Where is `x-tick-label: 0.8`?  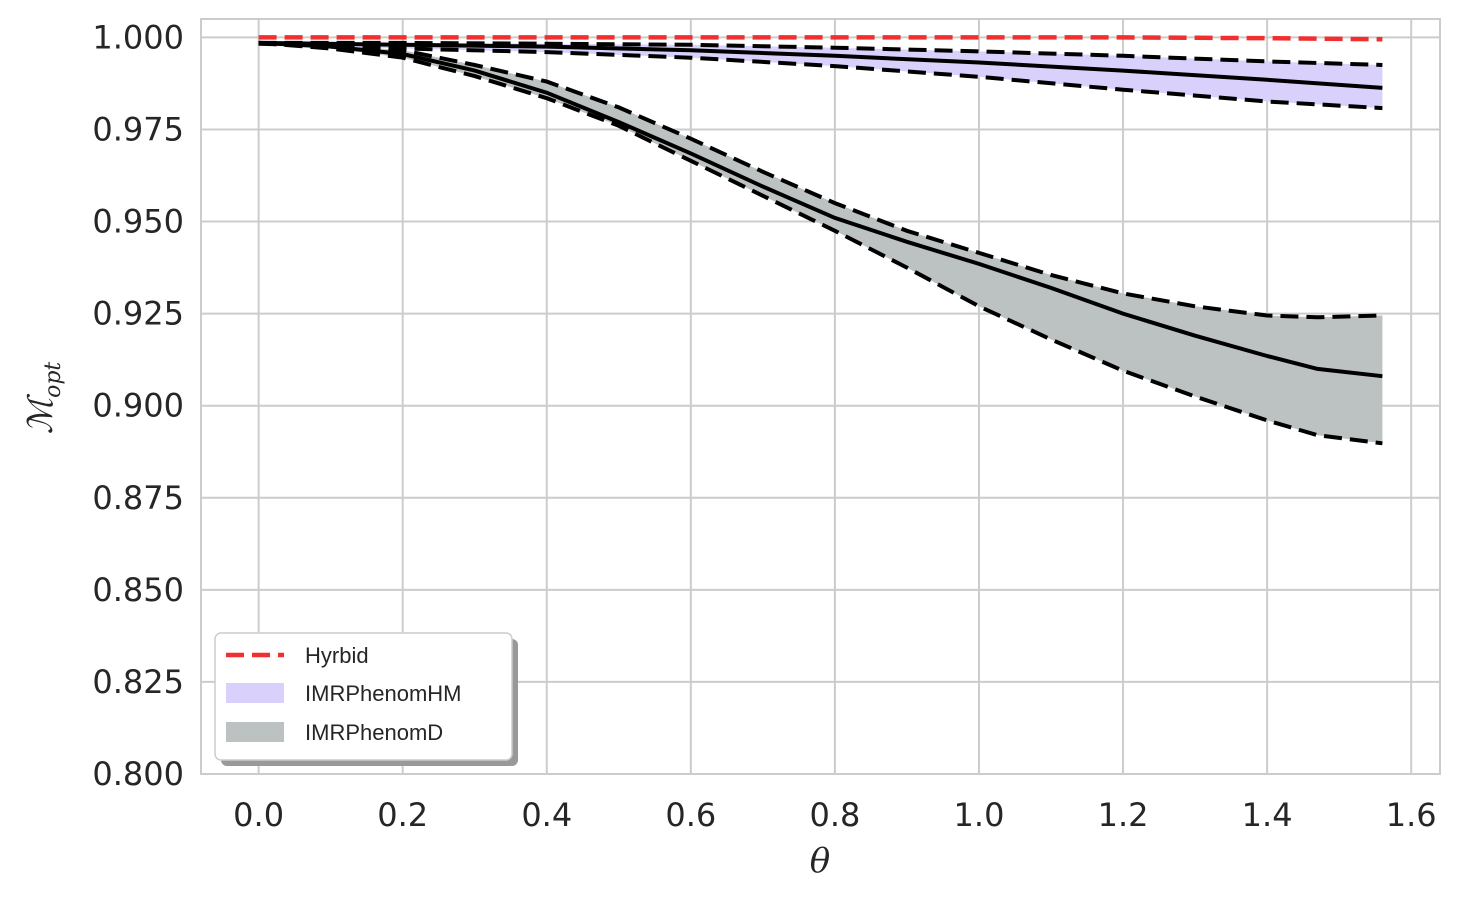
x-tick-label: 0.8 is located at coordinates (834, 815).